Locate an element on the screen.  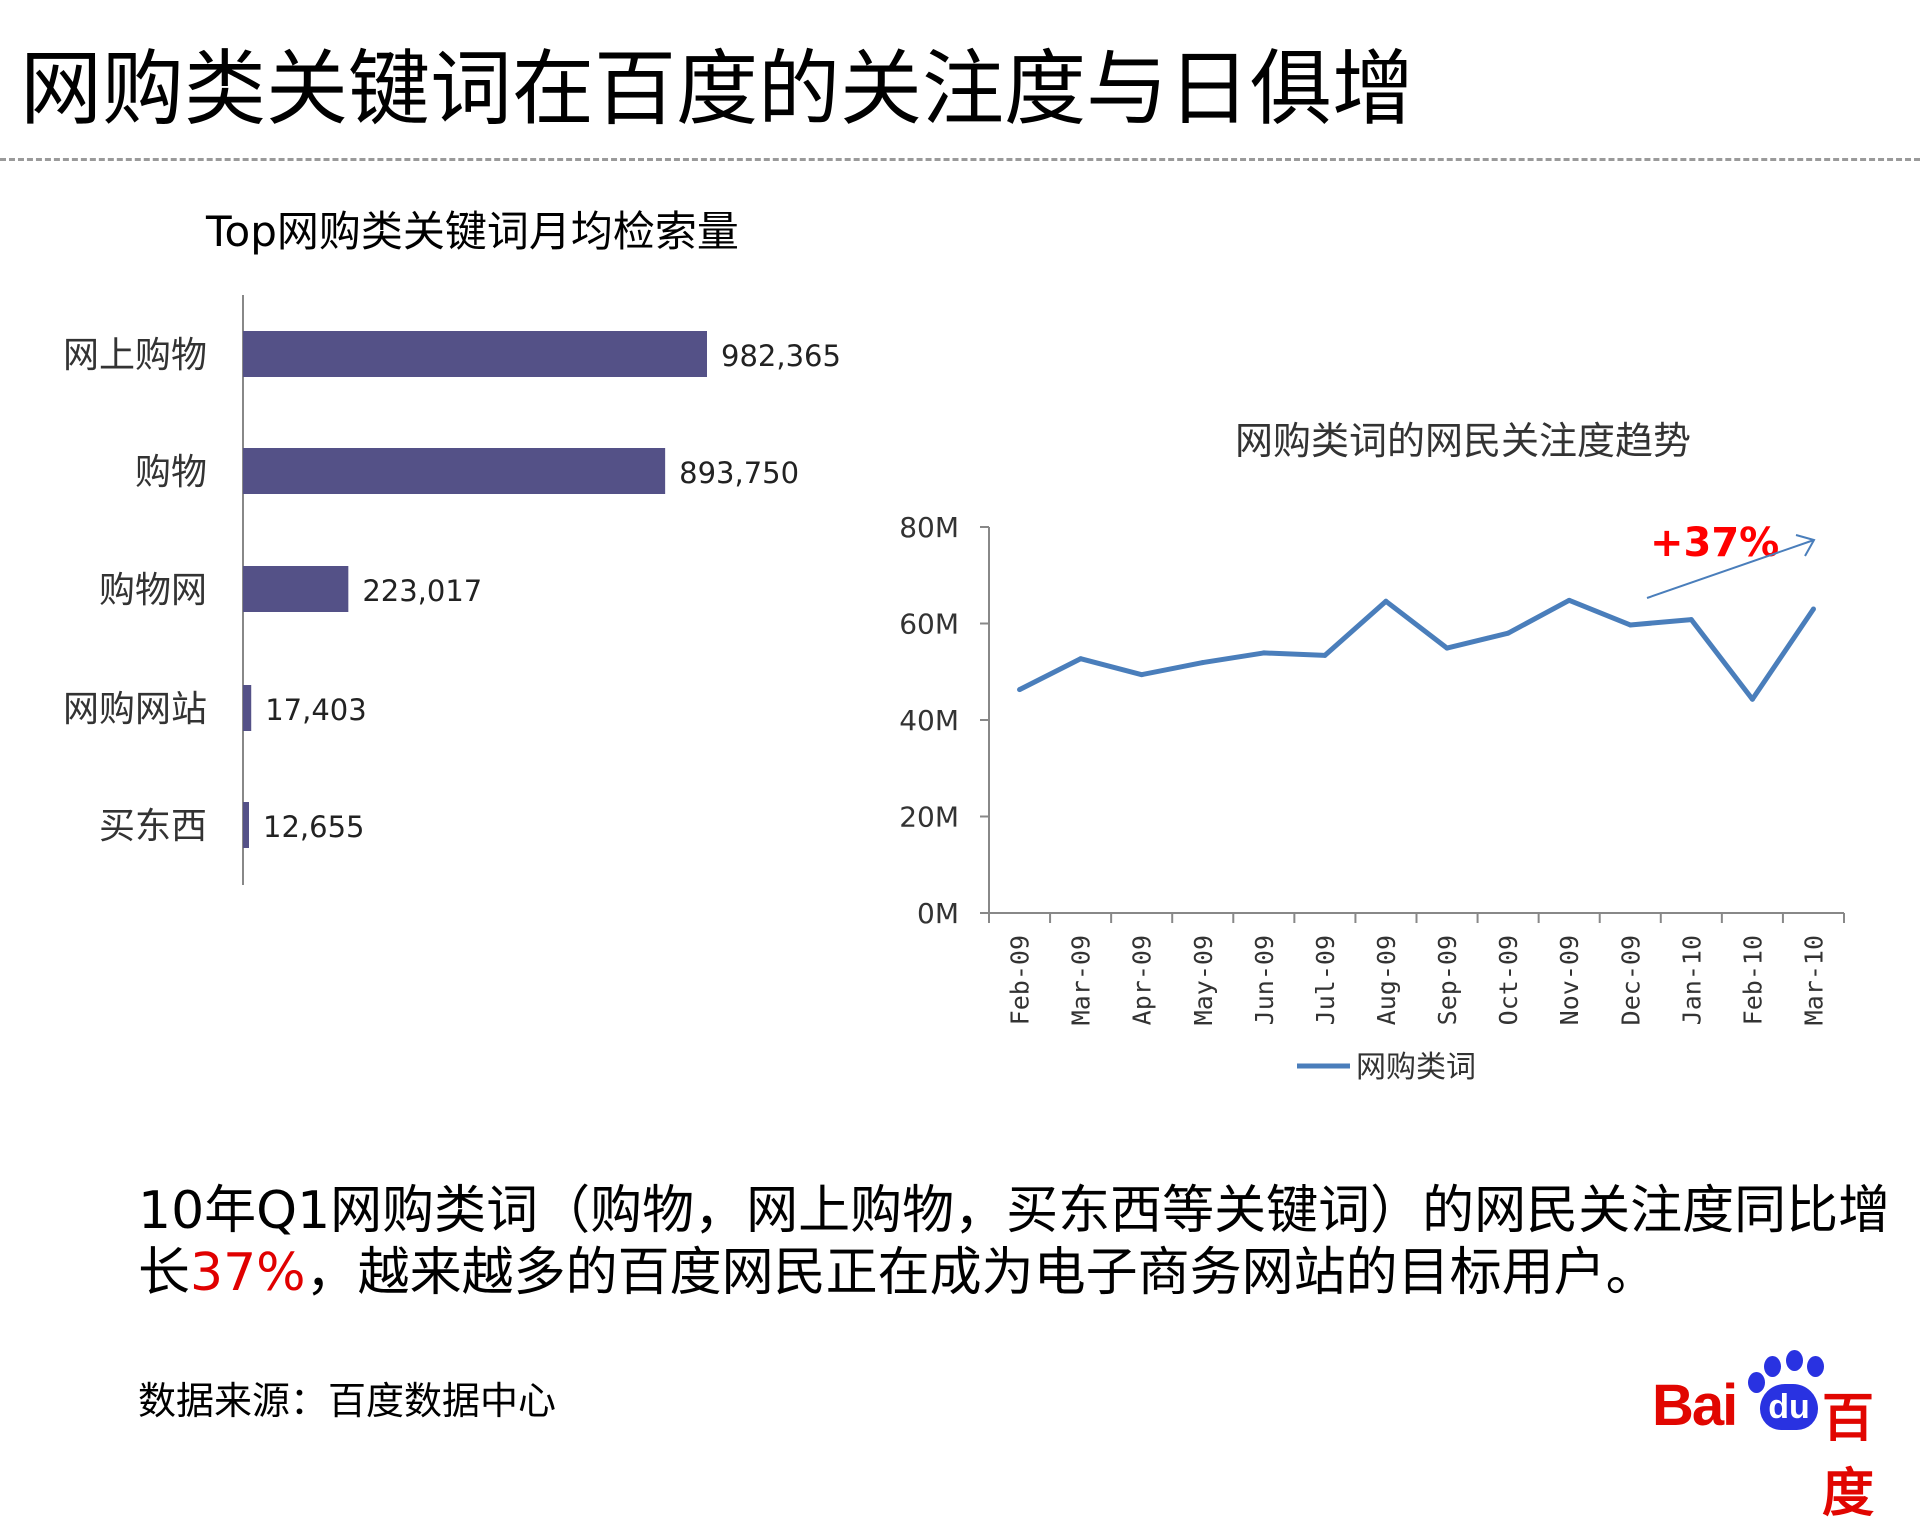
bar-value-label: 982,365 is located at coordinates (781, 356).